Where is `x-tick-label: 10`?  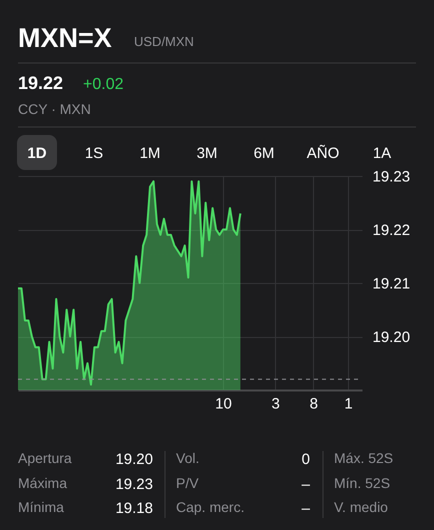
x-tick-label: 10 is located at coordinates (223, 404).